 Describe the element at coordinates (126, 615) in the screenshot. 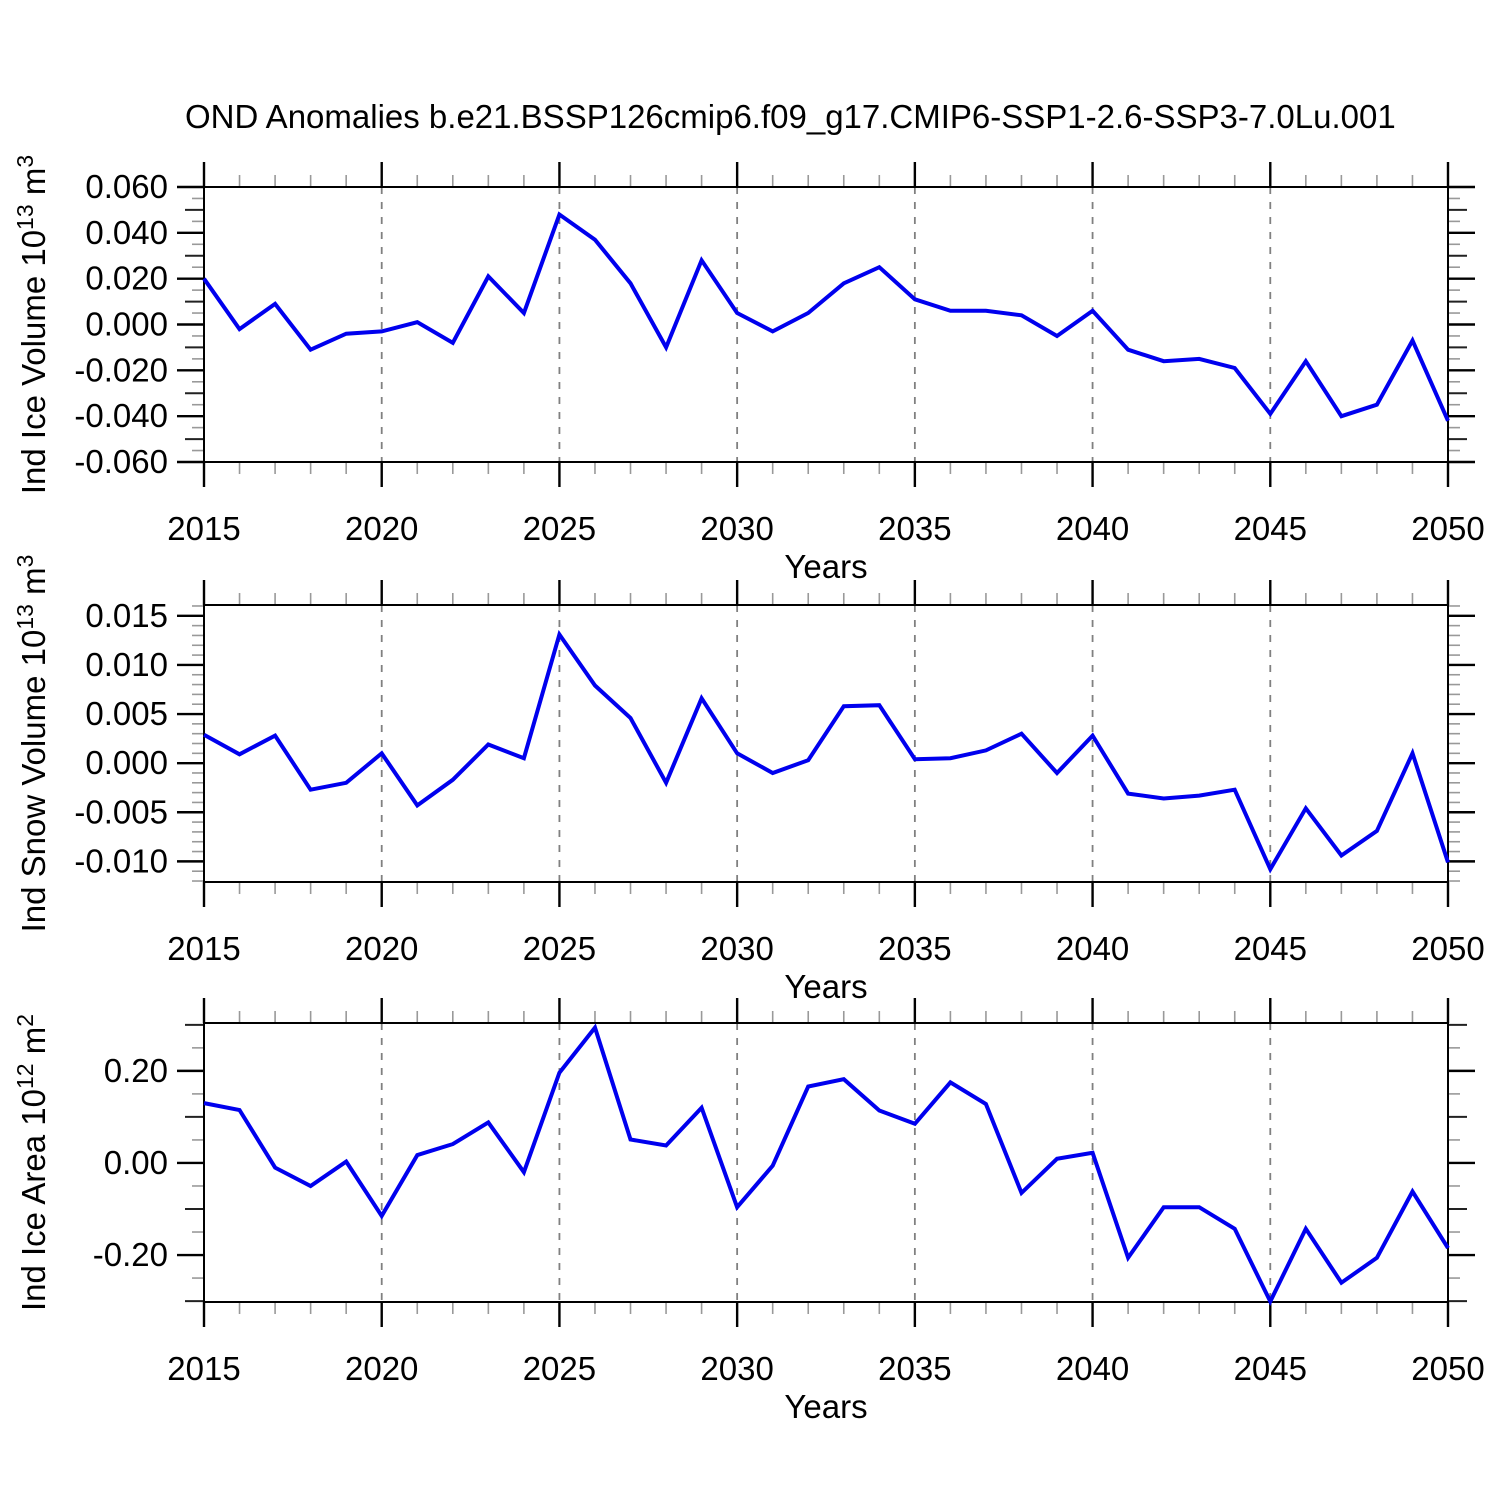

I see `y-tick-label: 0.015` at that location.